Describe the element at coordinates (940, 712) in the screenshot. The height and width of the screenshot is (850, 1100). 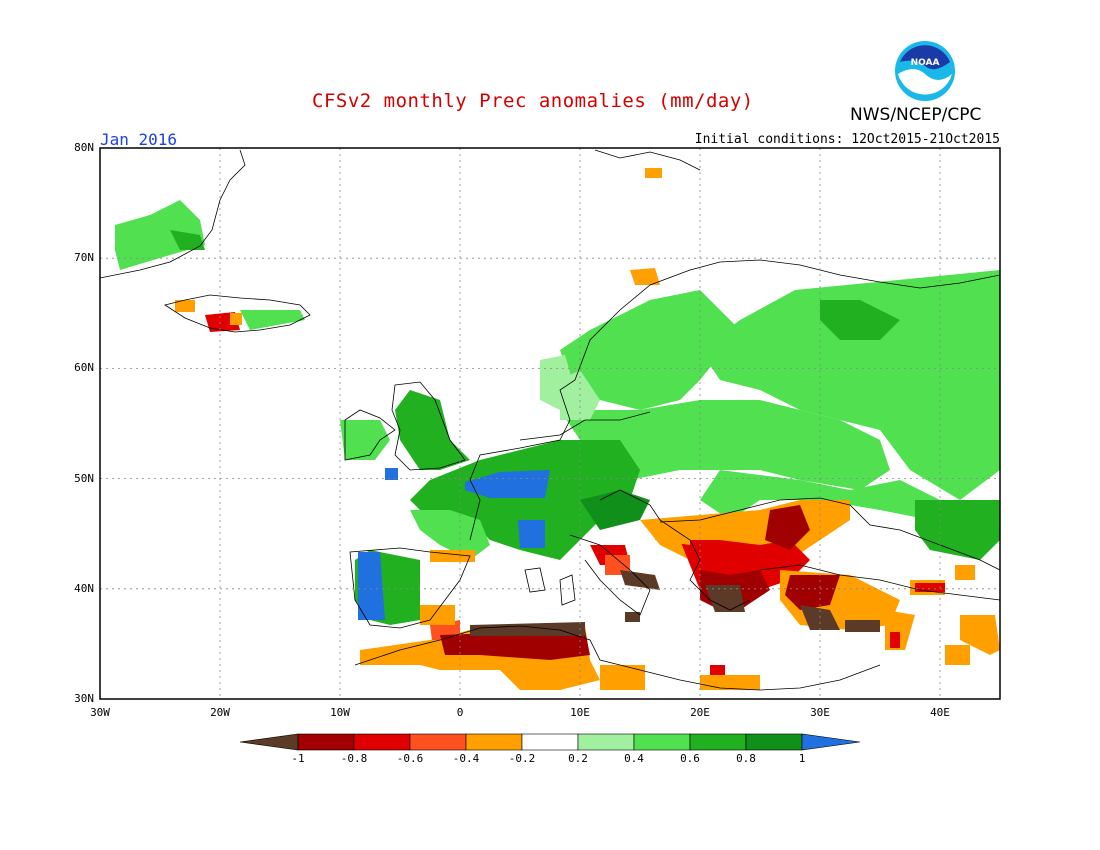
I see `lon-label: 40E` at that location.